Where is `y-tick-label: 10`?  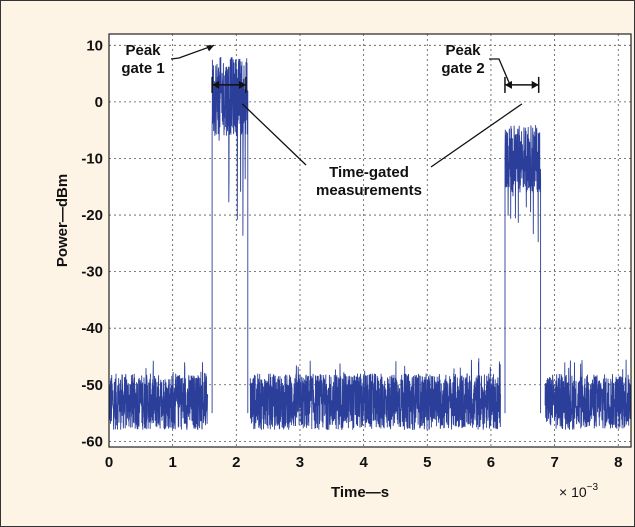 y-tick-label: 10 is located at coordinates (94, 45).